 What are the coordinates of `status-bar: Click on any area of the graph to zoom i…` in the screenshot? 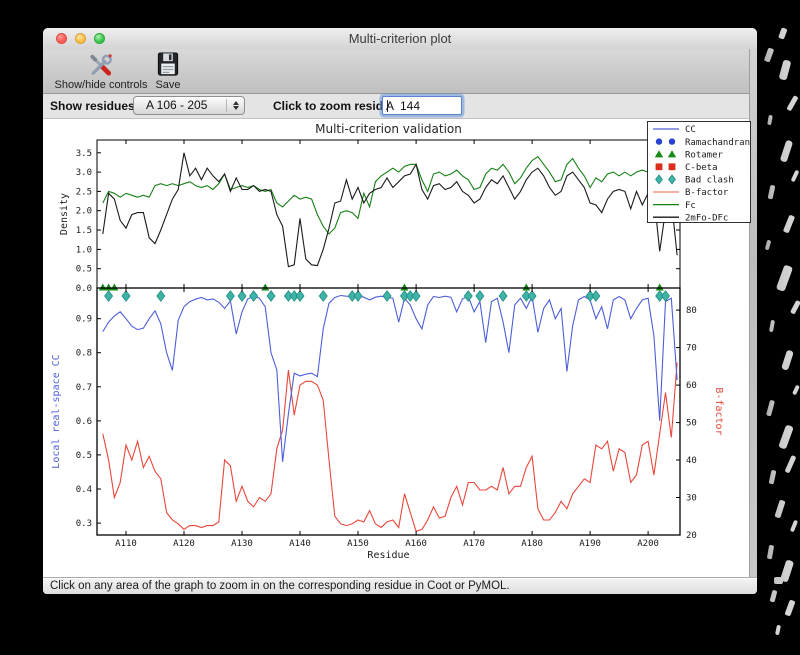 It's located at (400, 585).